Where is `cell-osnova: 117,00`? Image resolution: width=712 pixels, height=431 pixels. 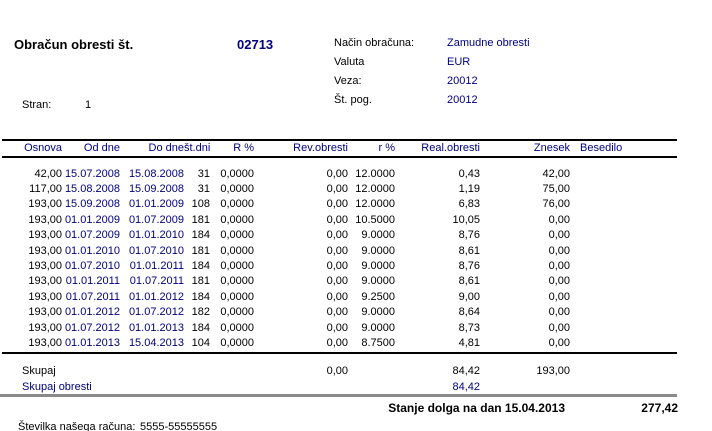
cell-osnova: 117,00 is located at coordinates (45, 189).